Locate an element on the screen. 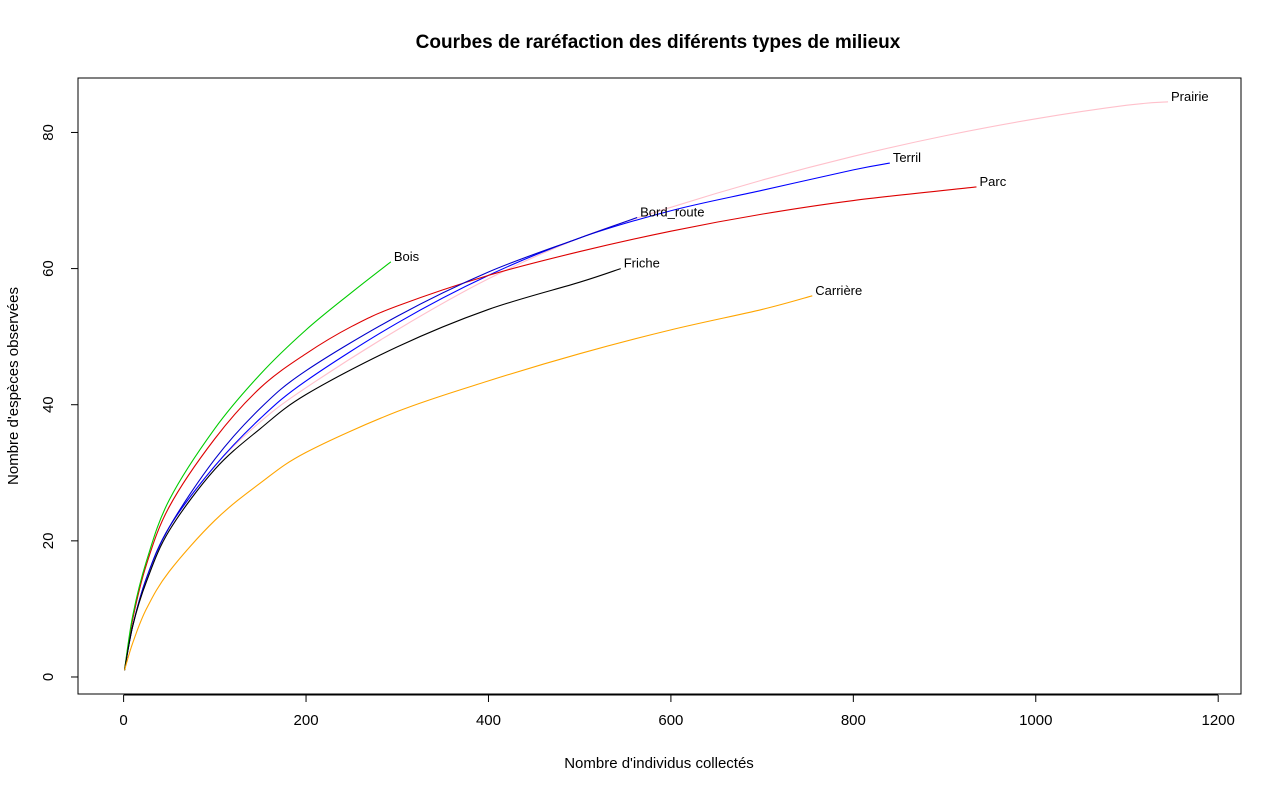  x-tick-label: 400 is located at coordinates (488, 720).